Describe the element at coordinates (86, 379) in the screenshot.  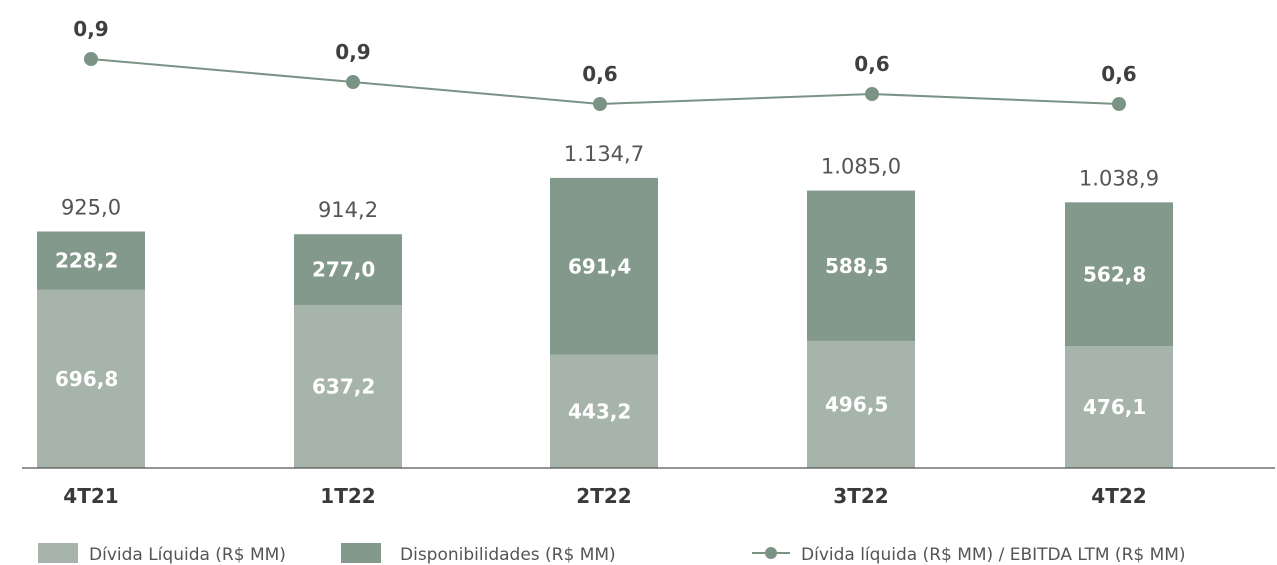
I see `label-net-debt-4T21: 696,8` at that location.